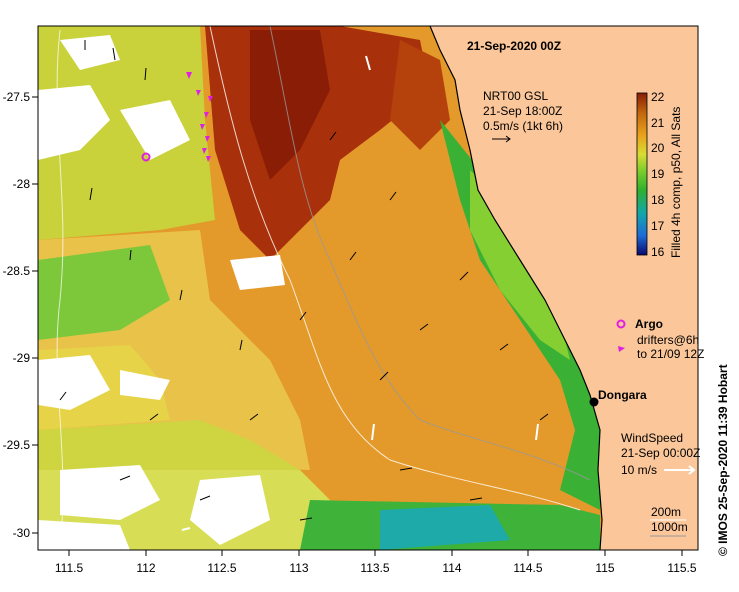 This screenshot has width=739, height=592. What do you see at coordinates (514, 46) in the screenshot?
I see `map-title: 21-Sep-2020 00Z` at bounding box center [514, 46].